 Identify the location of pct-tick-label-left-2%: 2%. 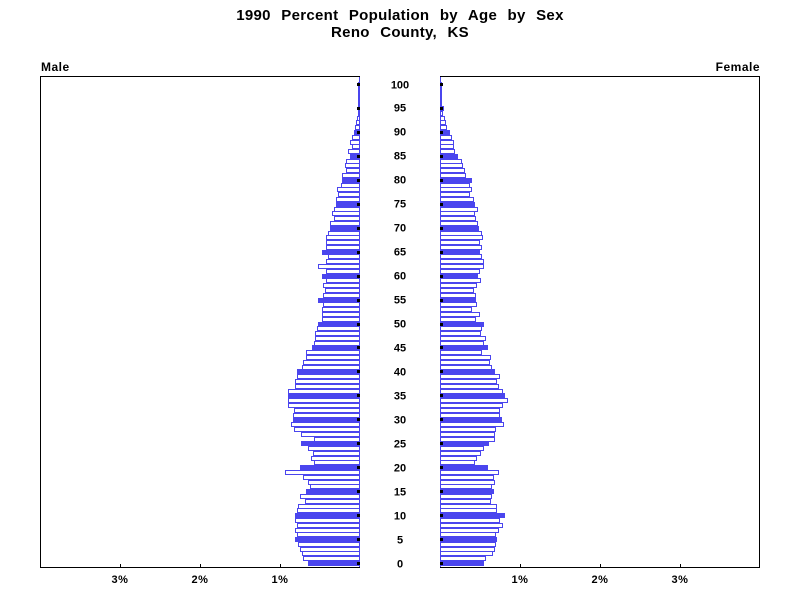
(200, 580).